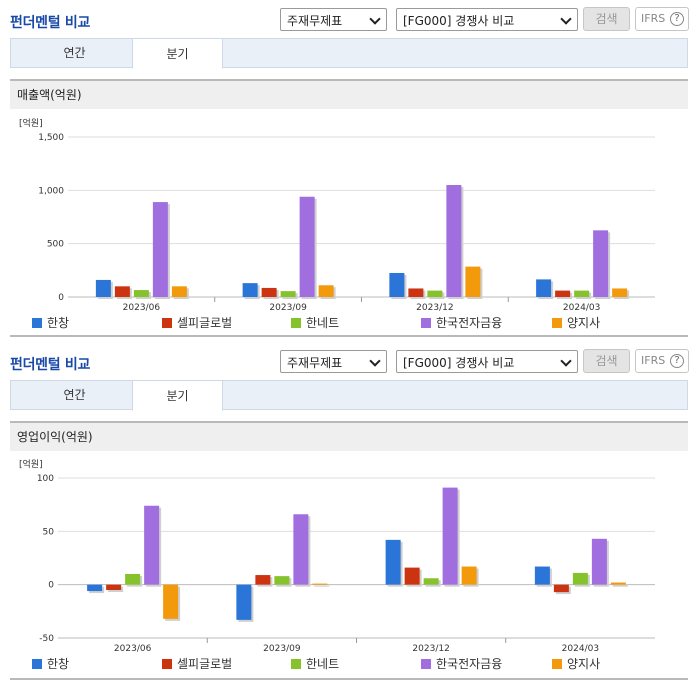 Image resolution: width=696 pixels, height=684 pixels. What do you see at coordinates (620, 292) in the screenshot?
I see `bar-양지사-2024-03` at bounding box center [620, 292].